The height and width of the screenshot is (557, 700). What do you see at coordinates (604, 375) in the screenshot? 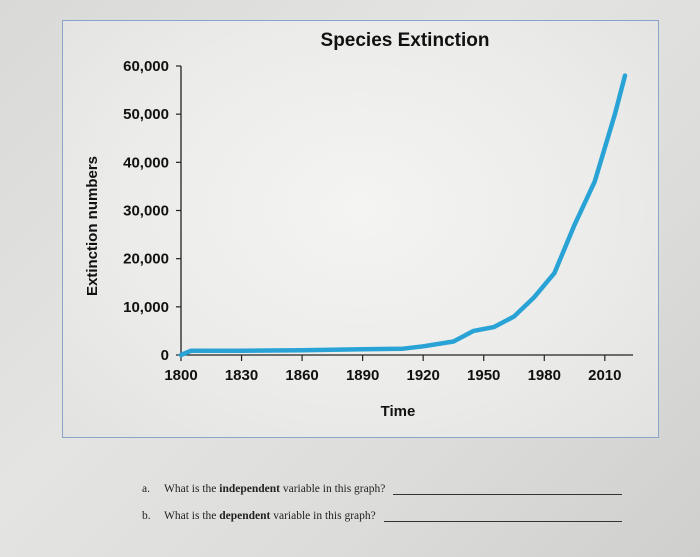
I see `x-tick-label: 2010` at bounding box center [604, 375].